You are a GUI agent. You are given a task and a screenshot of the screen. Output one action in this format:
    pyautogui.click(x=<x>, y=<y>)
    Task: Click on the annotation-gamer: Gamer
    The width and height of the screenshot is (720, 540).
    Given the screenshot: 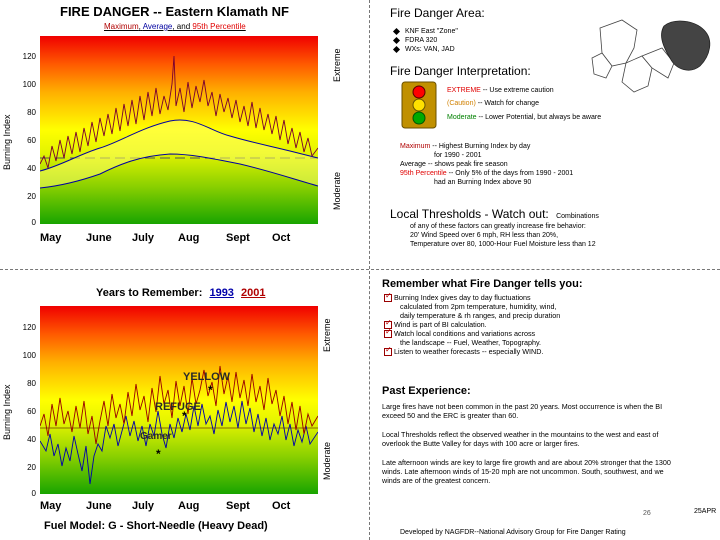 What is the action you would take?
    pyautogui.click(x=156, y=436)
    